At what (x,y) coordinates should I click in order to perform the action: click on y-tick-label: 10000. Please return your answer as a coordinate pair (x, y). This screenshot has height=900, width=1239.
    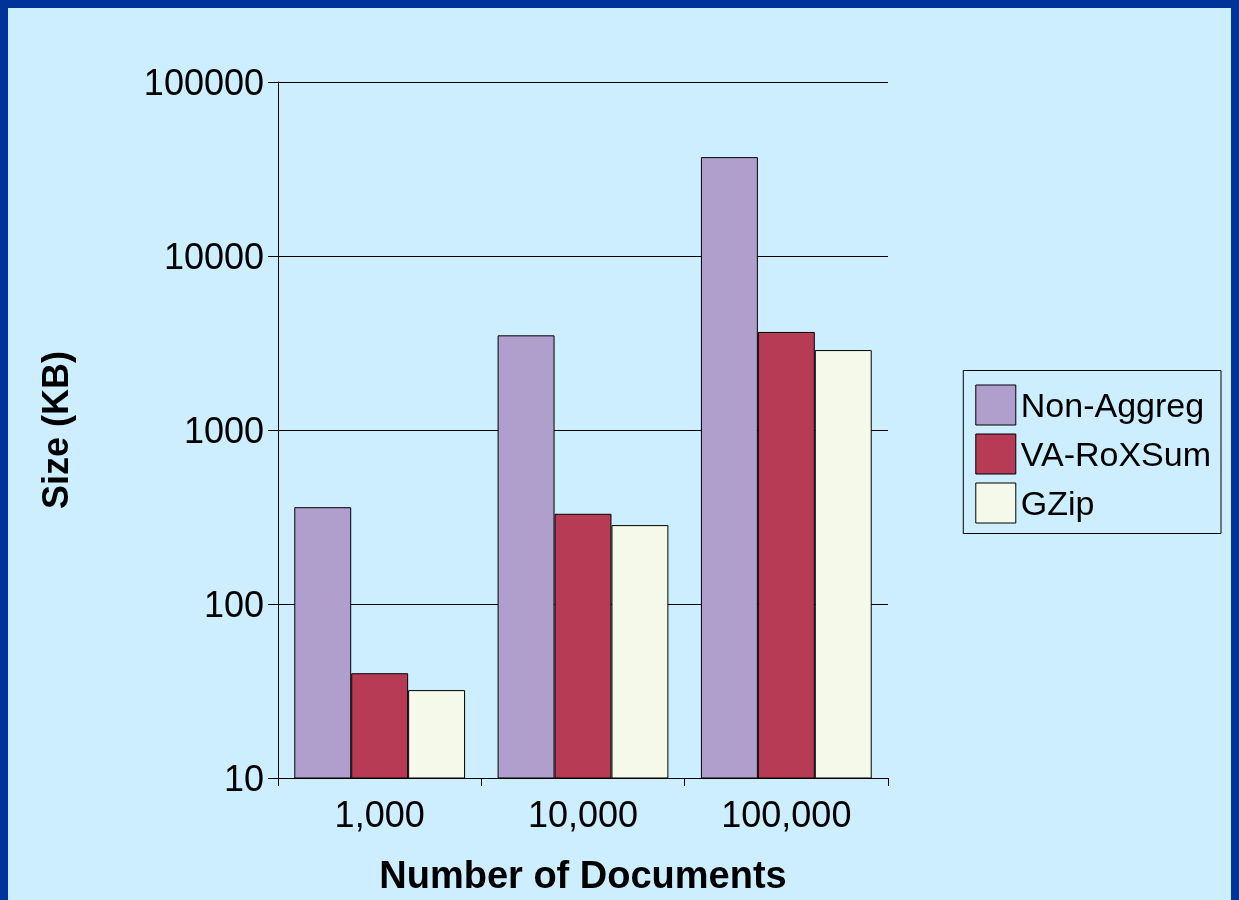
    Looking at the image, I should click on (213, 256).